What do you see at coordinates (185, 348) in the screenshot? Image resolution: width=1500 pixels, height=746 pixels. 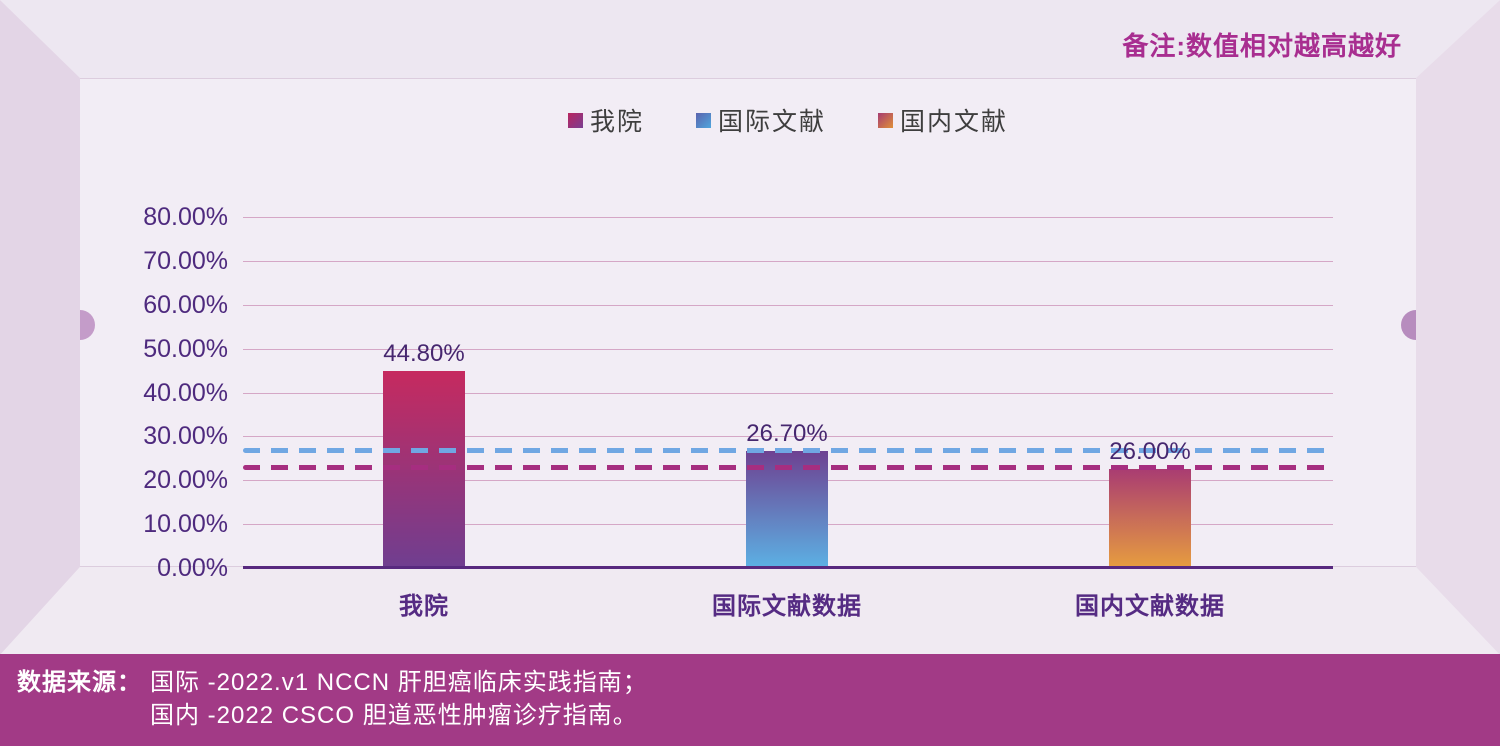 I see `y-axis-tick-label: 50.00%` at bounding box center [185, 348].